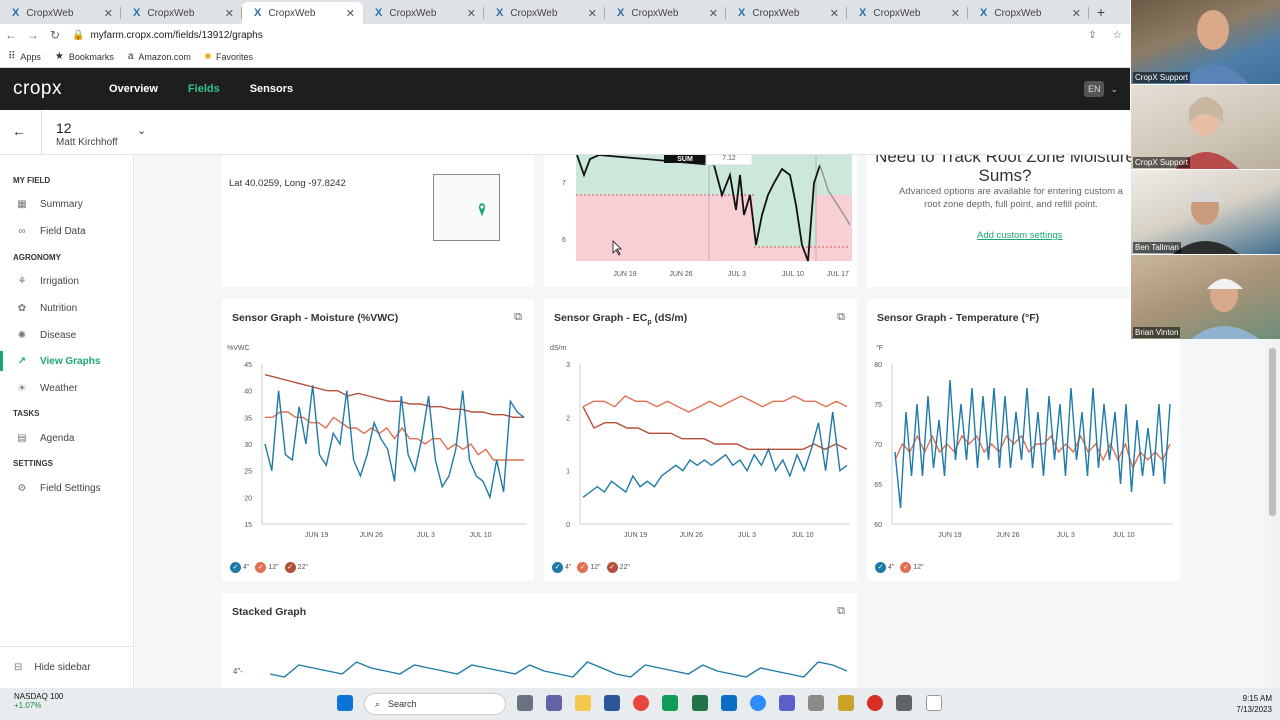 The height and width of the screenshot is (720, 1280). What do you see at coordinates (1272, 432) in the screenshot?
I see `scrollbar-thumb` at bounding box center [1272, 432].